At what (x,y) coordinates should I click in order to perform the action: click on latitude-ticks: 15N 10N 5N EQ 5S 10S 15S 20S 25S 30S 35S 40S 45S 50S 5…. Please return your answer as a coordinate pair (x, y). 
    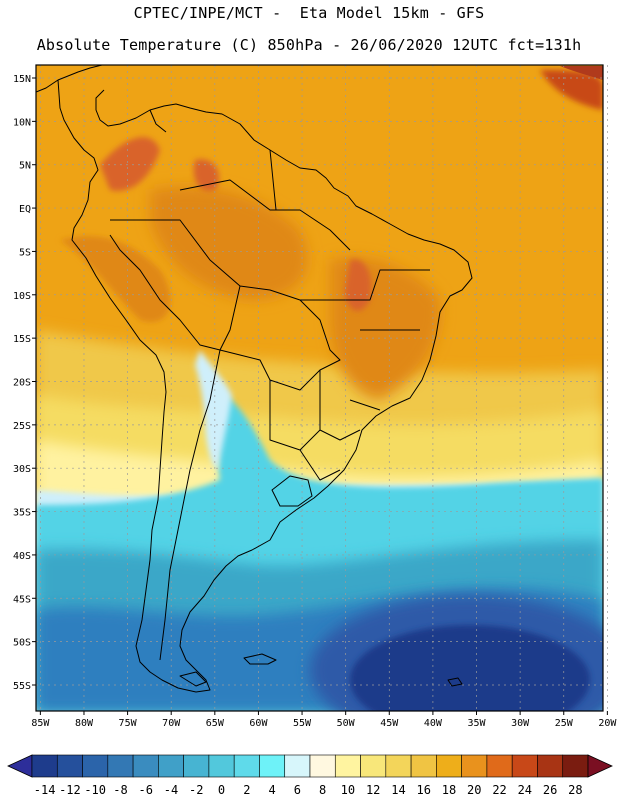
    Looking at the image, I should click on (24, 383).